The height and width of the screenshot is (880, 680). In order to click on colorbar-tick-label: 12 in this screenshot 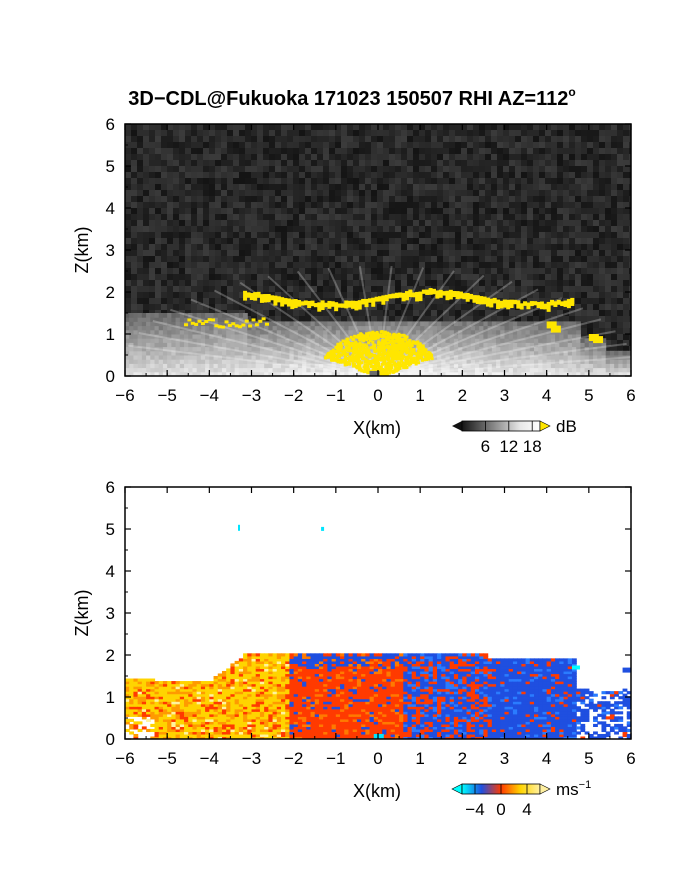, I will do `click(508, 446)`.